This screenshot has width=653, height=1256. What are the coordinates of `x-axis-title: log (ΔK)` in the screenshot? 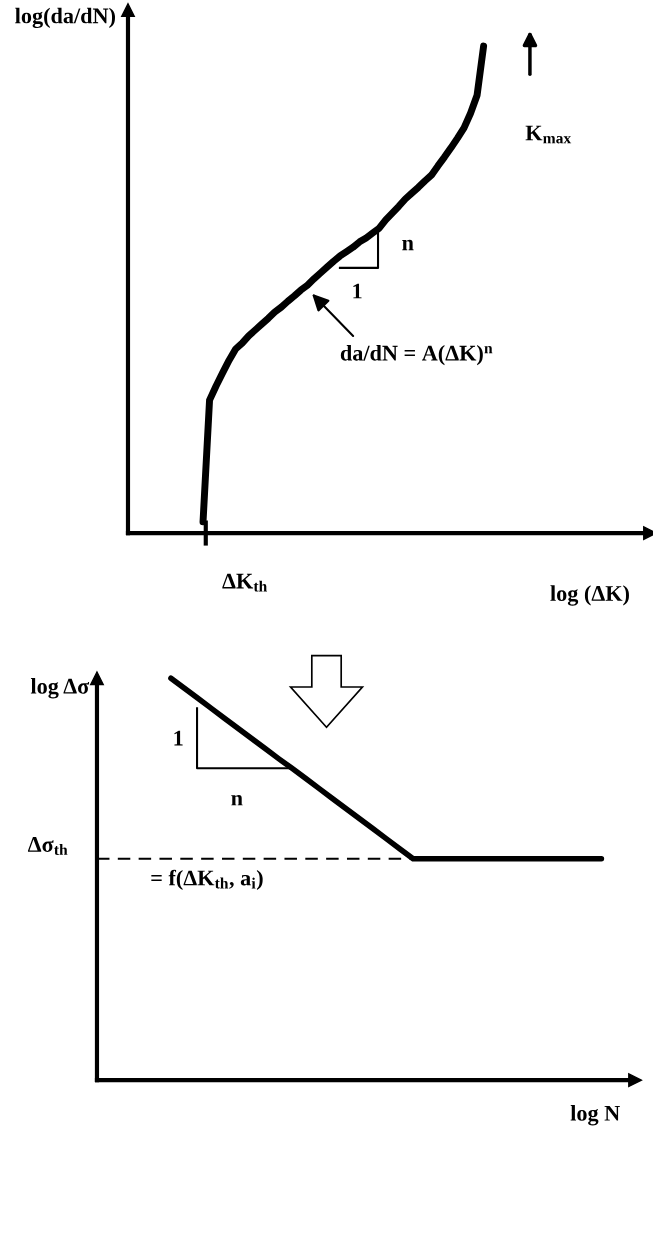 It's located at (589, 595).